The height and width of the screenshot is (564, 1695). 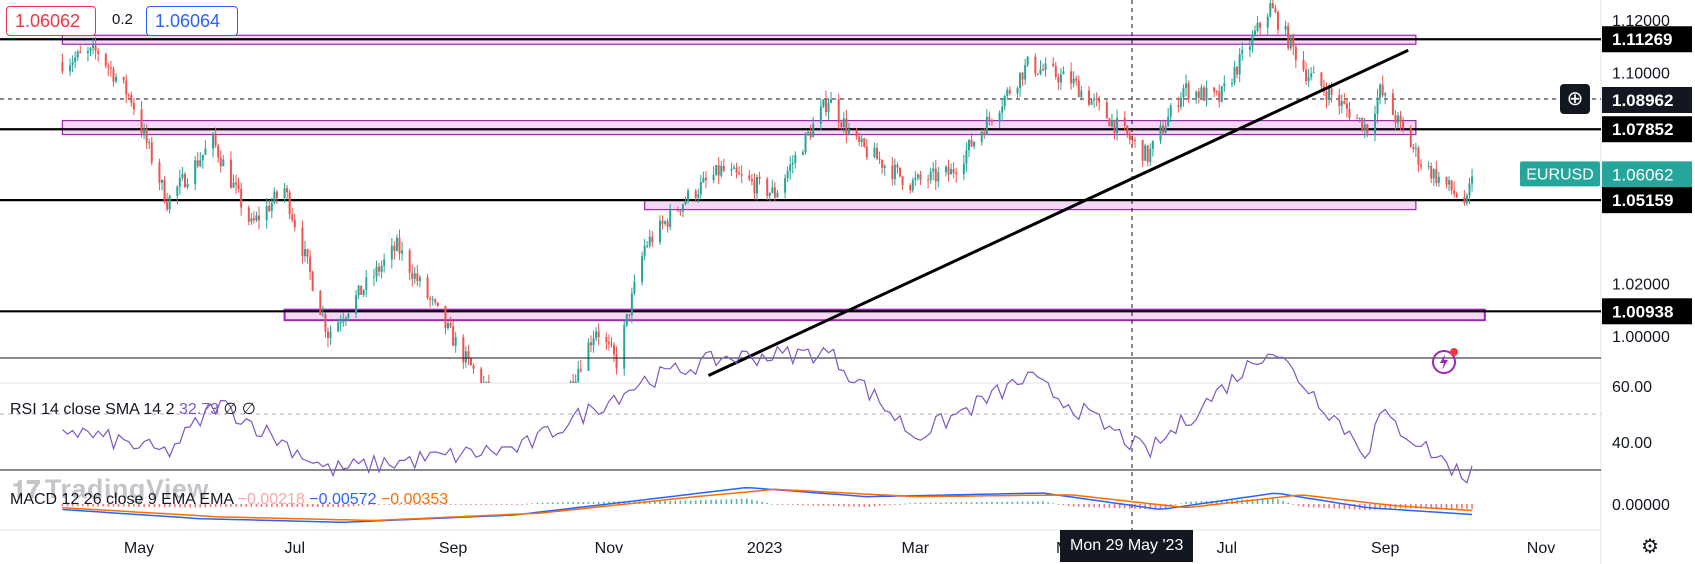 What do you see at coordinates (51, 21) in the screenshot?
I see `sell-price-button: 1.06062` at bounding box center [51, 21].